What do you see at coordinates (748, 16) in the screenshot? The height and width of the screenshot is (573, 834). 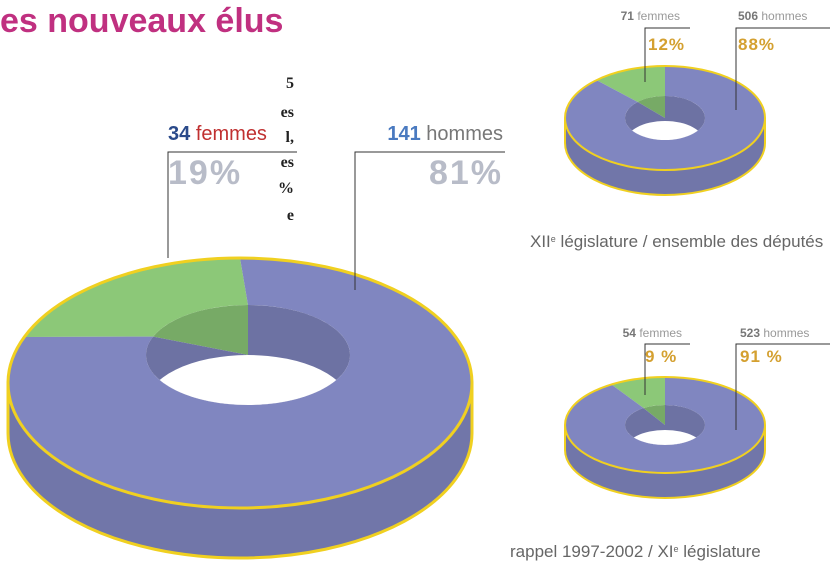 I see `count: 506` at bounding box center [748, 16].